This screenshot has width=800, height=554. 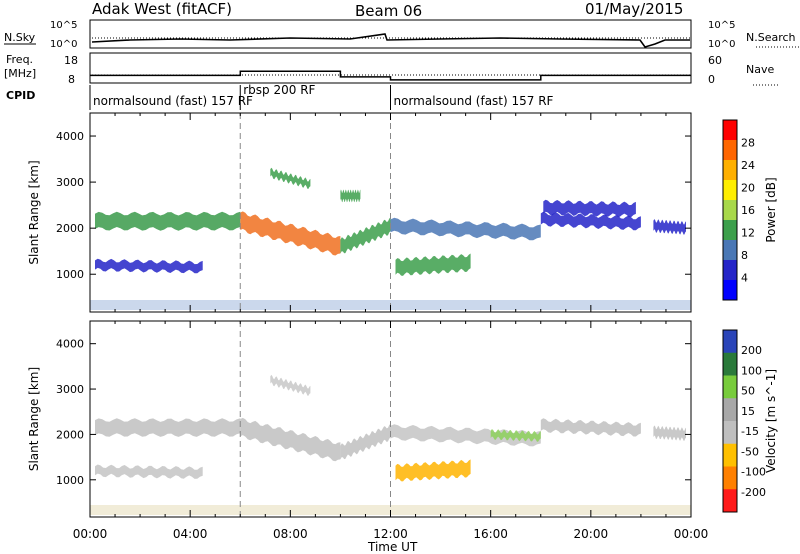 I want to click on freq-tick-bottom: 8, so click(x=71, y=79).